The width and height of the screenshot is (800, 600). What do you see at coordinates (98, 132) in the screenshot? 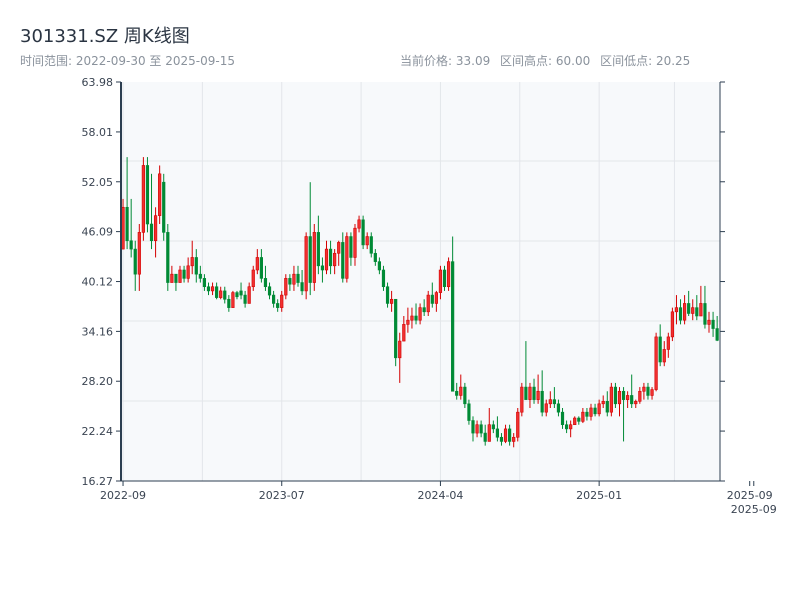
I see `y-tick-label: 58.01` at bounding box center [98, 132].